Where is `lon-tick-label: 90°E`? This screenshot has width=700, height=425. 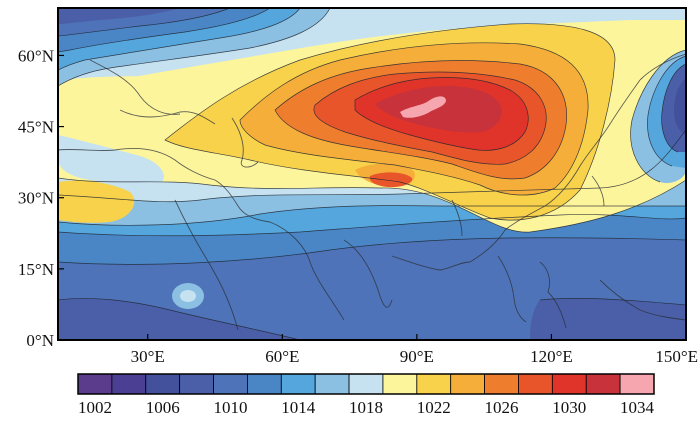 lon-tick-label: 90°E is located at coordinates (417, 356).